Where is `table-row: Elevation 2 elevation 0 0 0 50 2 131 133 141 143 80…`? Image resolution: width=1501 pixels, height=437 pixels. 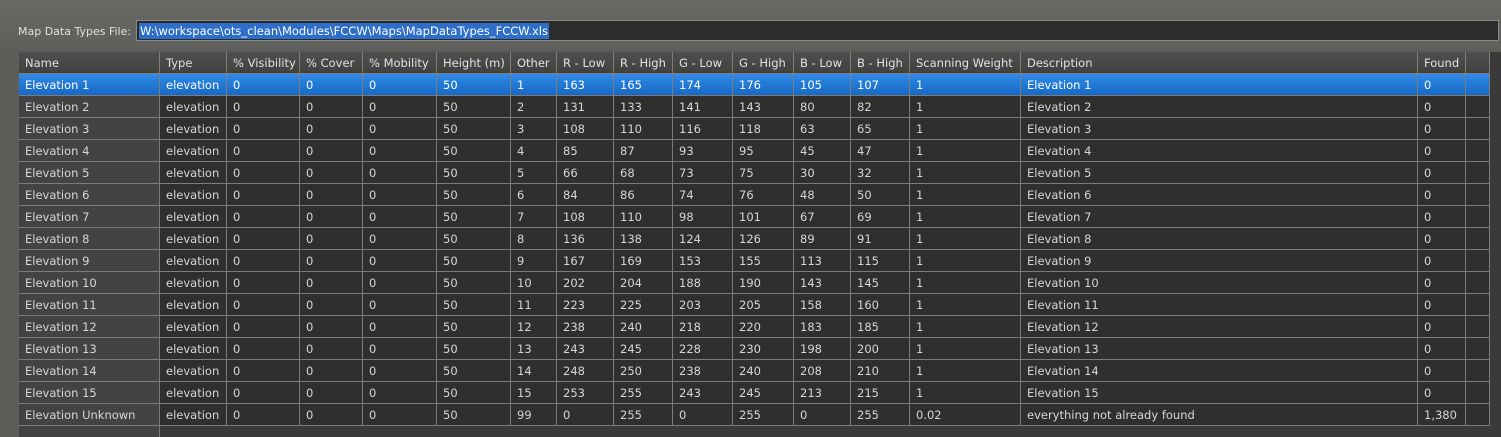
table-row: Elevation 2 elevation 0 0 0 50 2 131 133 141 143 80… is located at coordinates (754, 107).